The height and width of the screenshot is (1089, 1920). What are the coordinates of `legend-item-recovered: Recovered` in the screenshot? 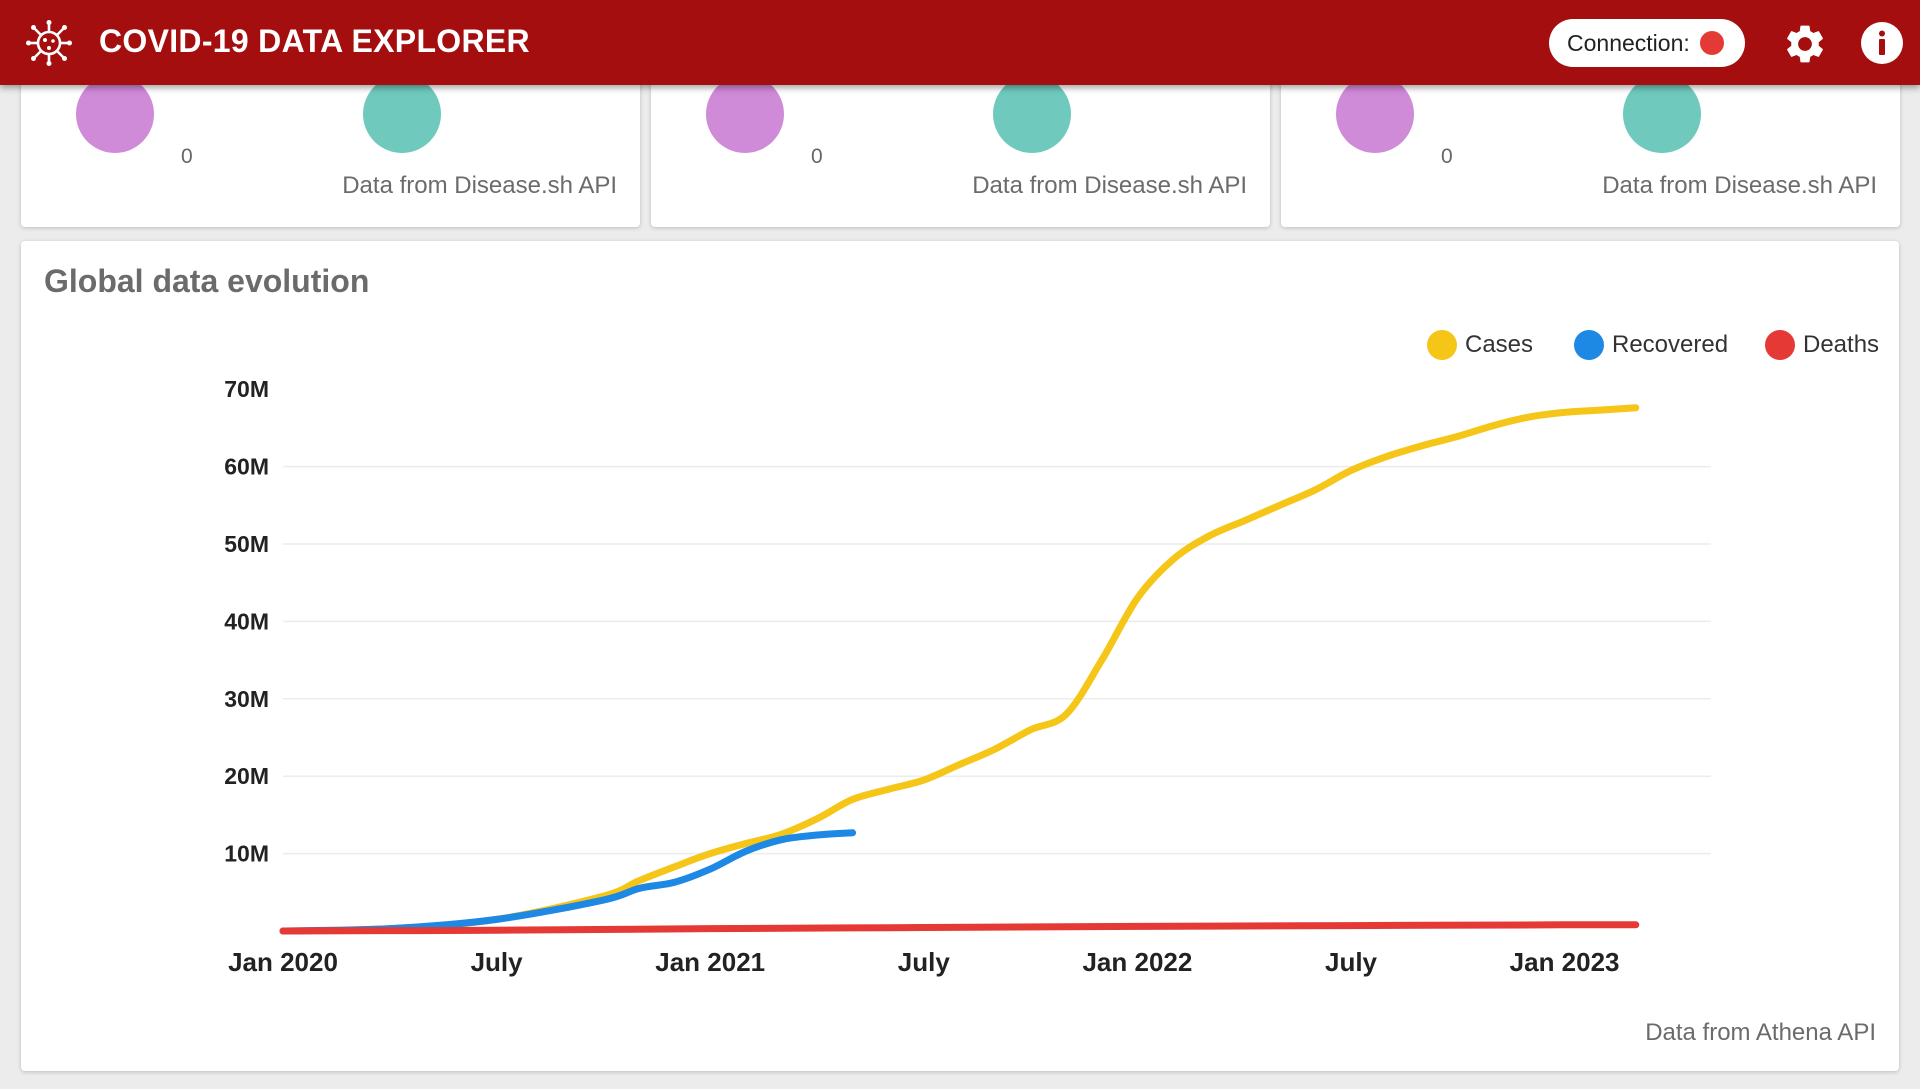 It's located at (1651, 345).